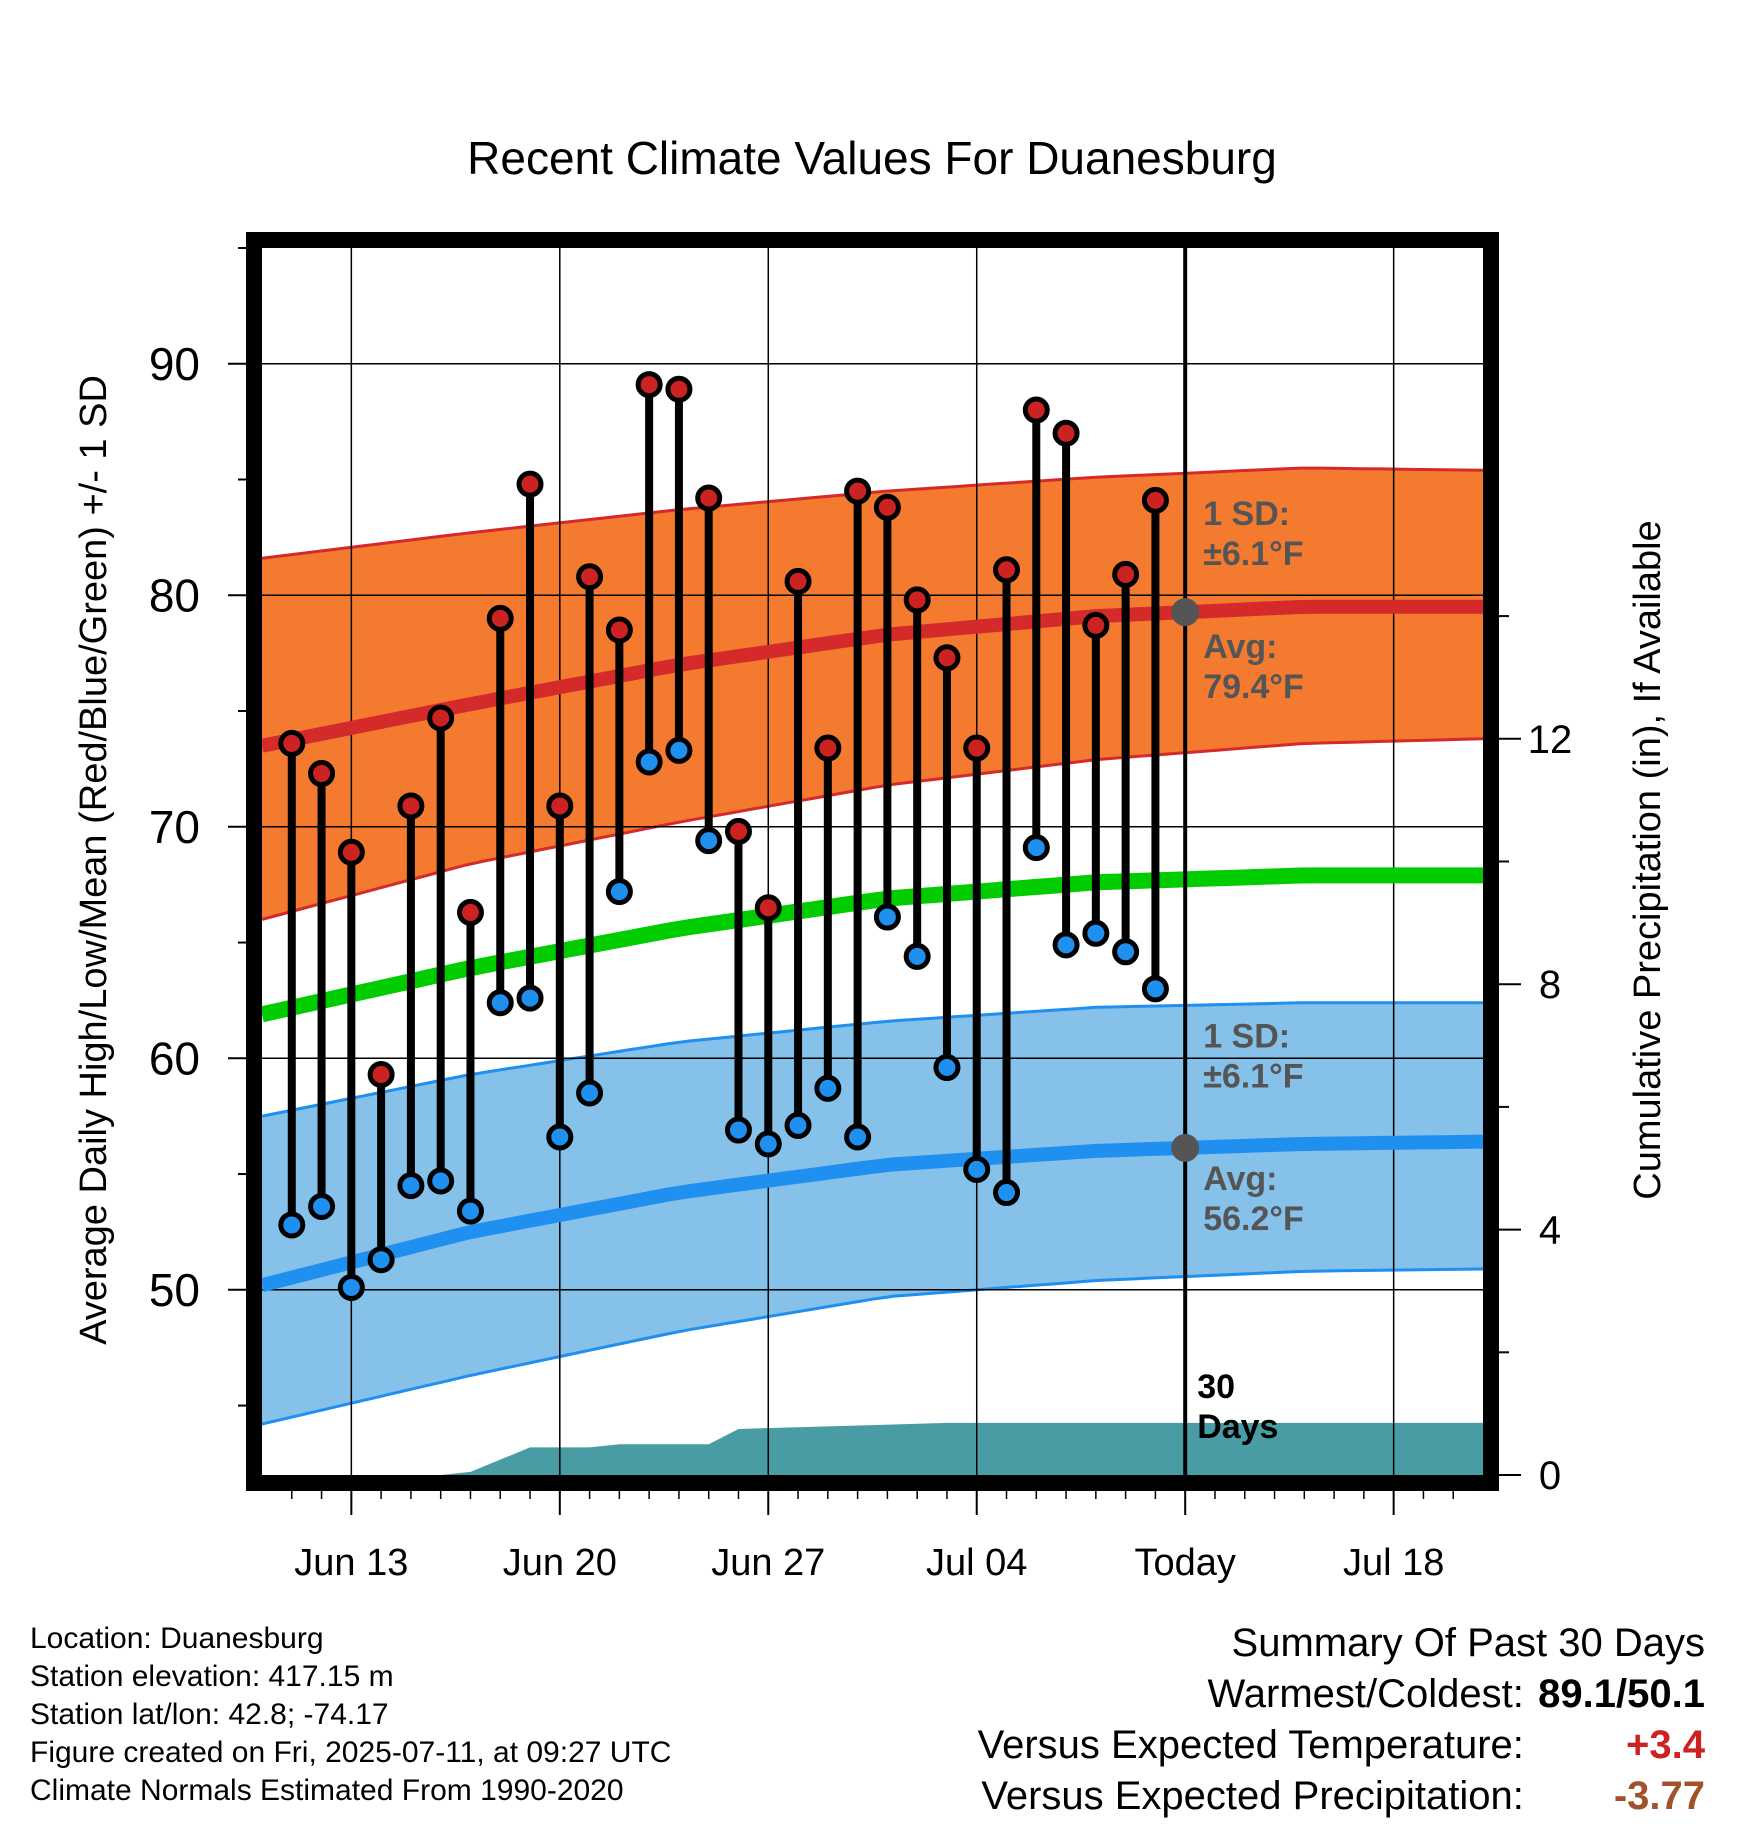  I want to click on precip-vs-expected-label: Versus Expected Precipitation:, so click(1252, 1796).